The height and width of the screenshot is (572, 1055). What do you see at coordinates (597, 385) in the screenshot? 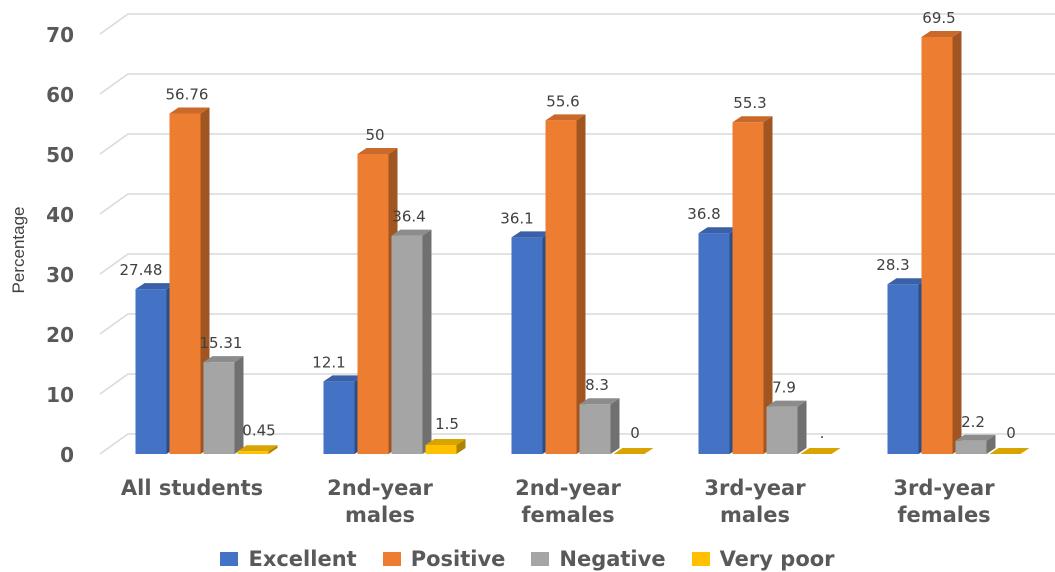
I see `data-label: 8.3` at bounding box center [597, 385].